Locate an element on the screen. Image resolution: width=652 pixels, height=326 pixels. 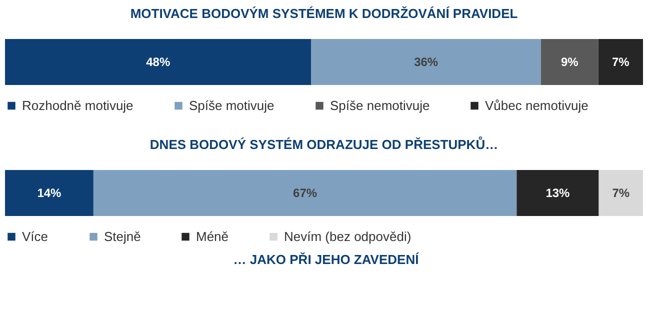
data-label: 67% is located at coordinates (305, 193).